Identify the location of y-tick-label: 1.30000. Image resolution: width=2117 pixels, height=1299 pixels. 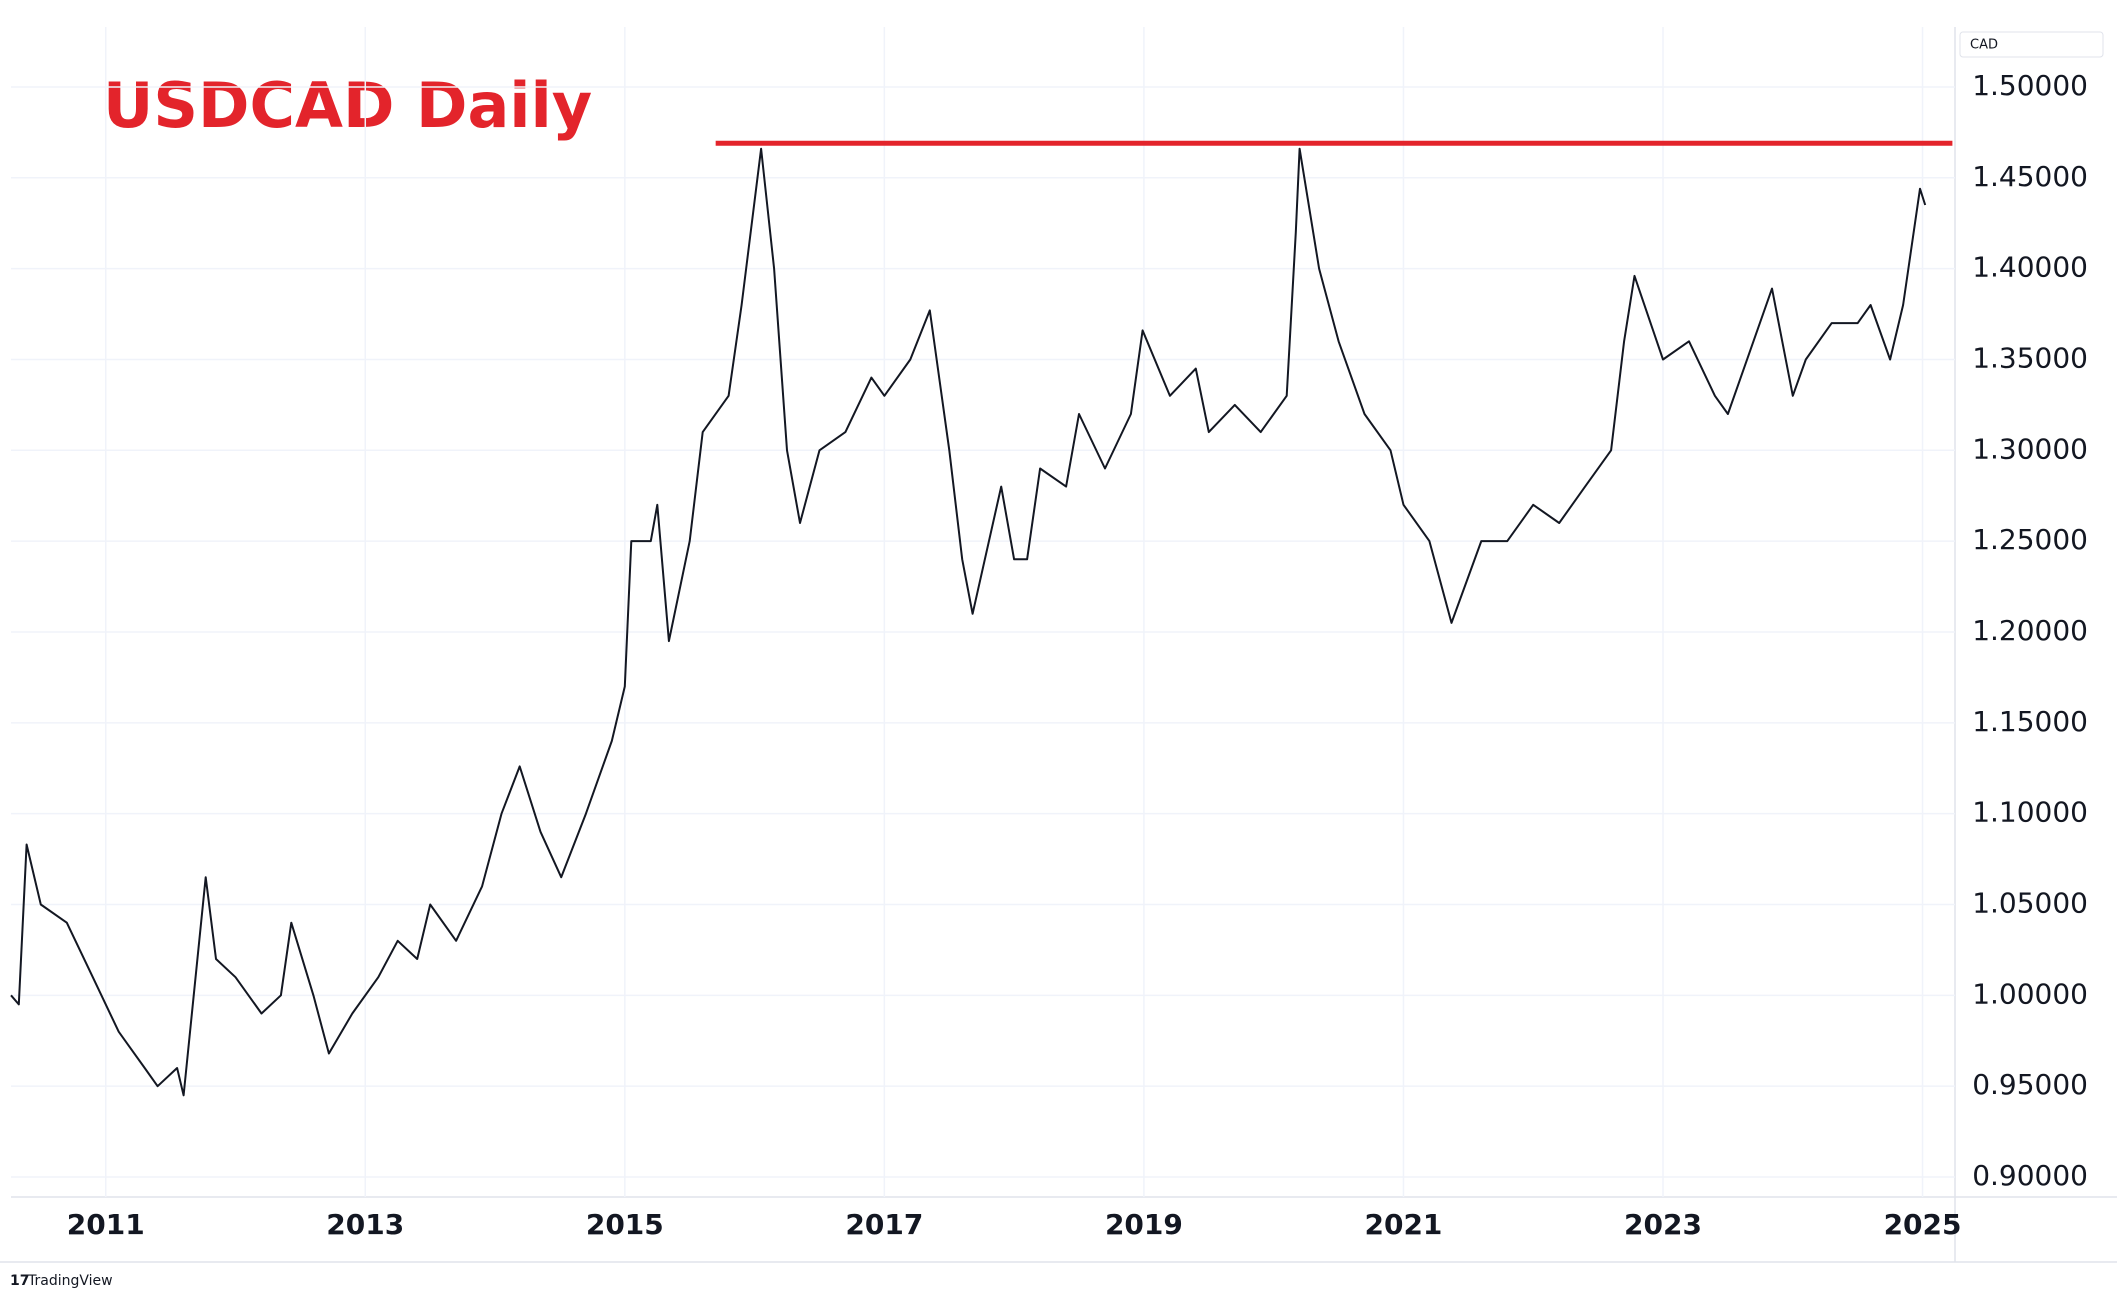
(2030, 448).